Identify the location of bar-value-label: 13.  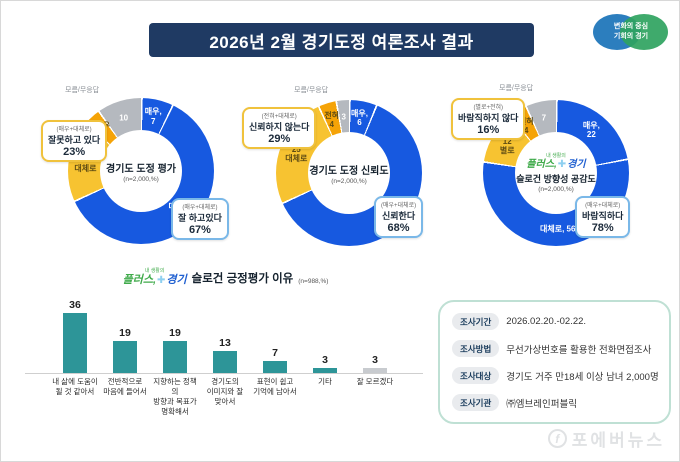
(225, 343).